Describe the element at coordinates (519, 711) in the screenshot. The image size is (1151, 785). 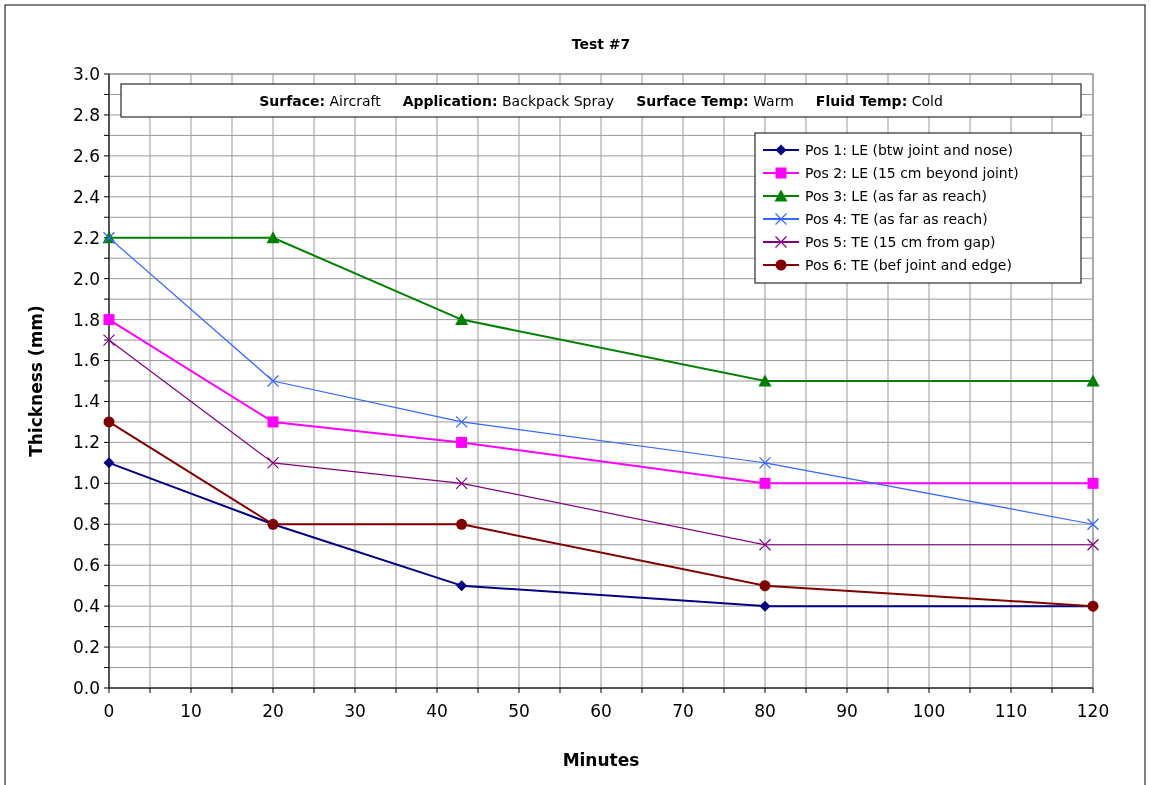
I see `x-tick-label: 50` at that location.